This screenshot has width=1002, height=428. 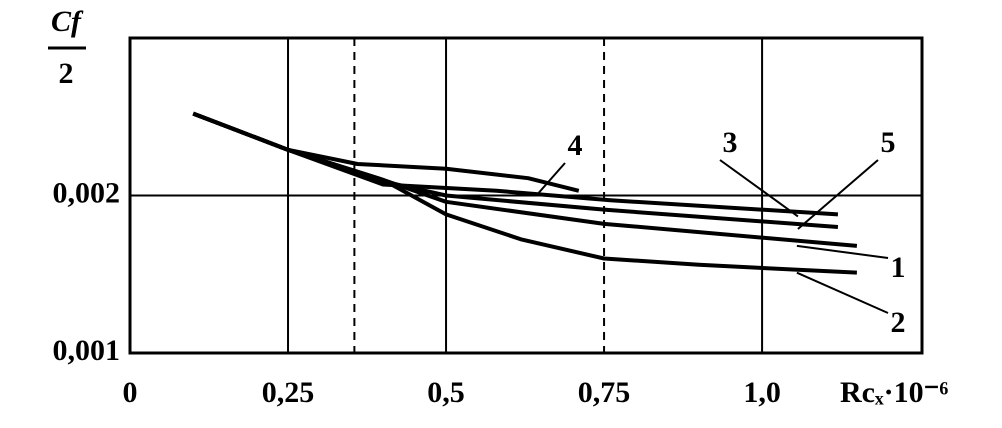 What do you see at coordinates (730, 142) in the screenshot?
I see `series-label: 3` at bounding box center [730, 142].